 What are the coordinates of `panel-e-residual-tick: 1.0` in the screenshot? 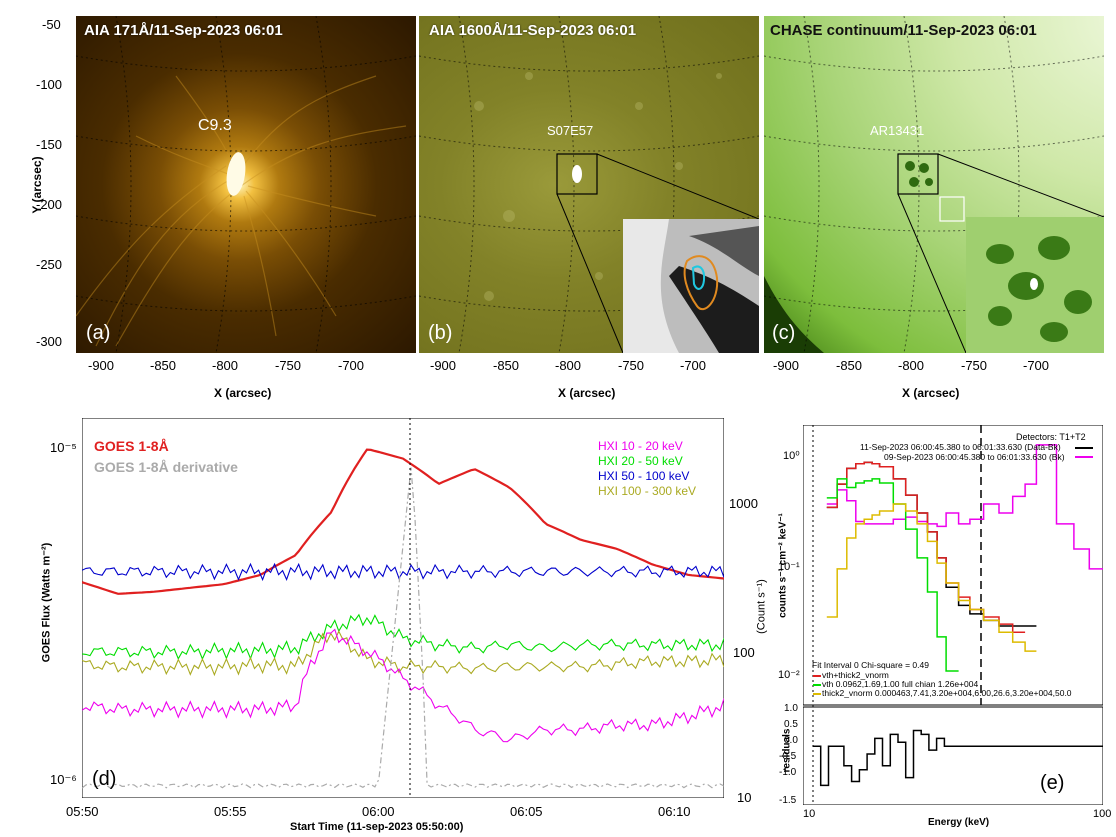 It's located at (791, 708).